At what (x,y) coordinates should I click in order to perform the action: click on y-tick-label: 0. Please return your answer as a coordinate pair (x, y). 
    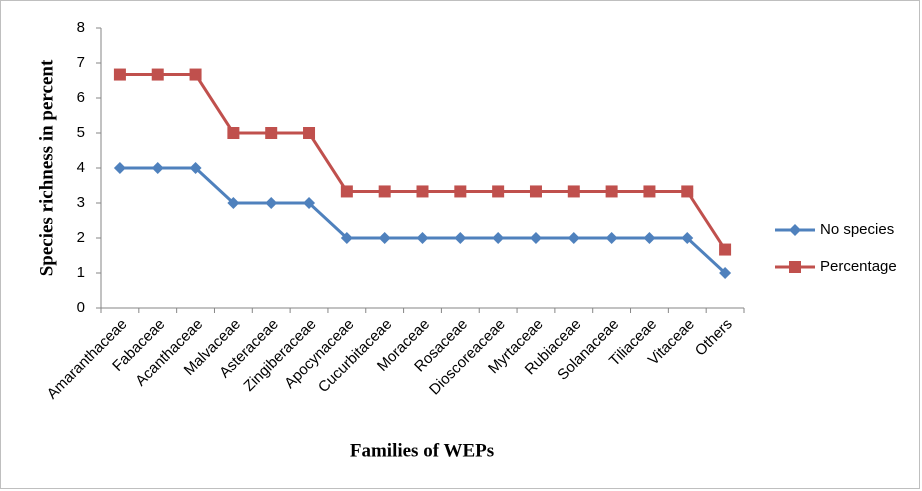
    Looking at the image, I should click on (81, 307).